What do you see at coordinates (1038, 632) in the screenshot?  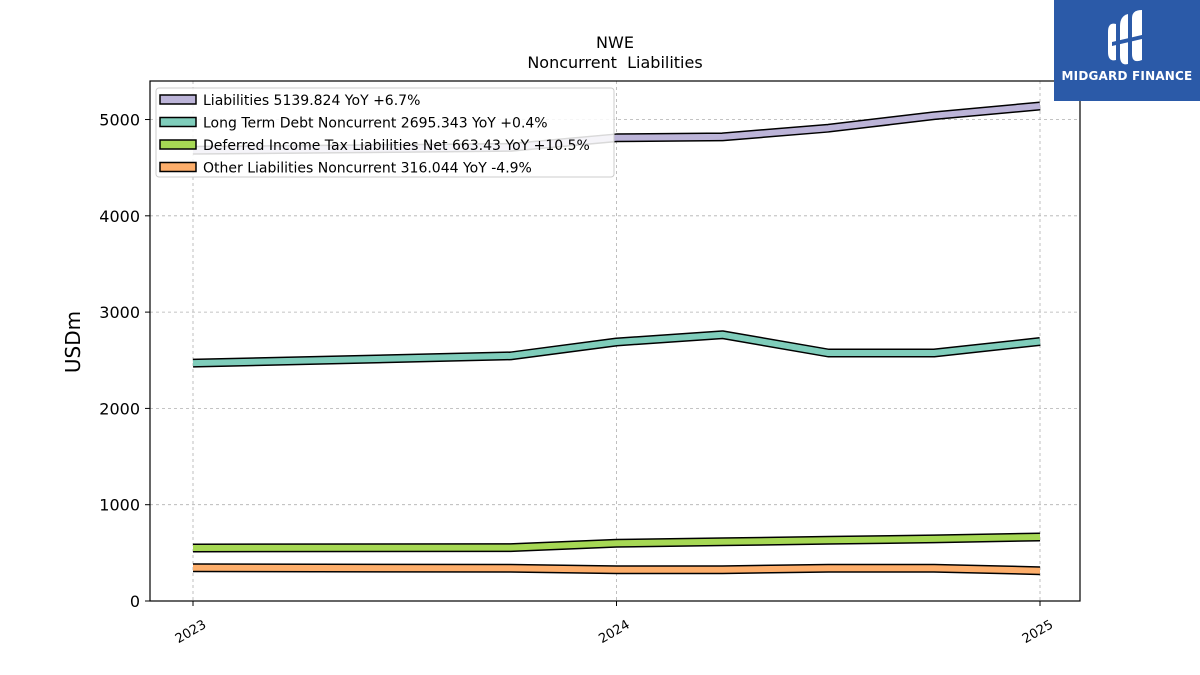 I see `x-tick-label: 2025` at bounding box center [1038, 632].